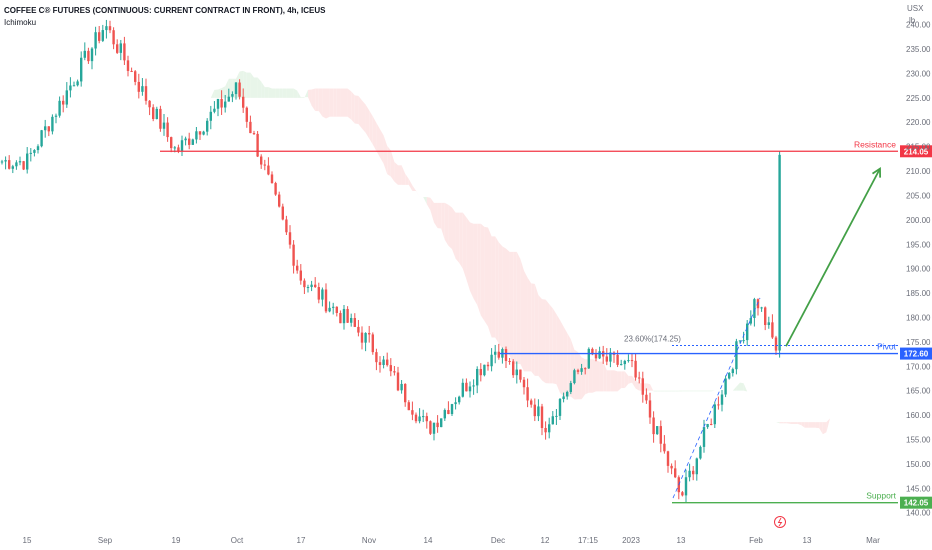 The image size is (932, 550). I want to click on pivot-price-tag-text: 172.60, so click(916, 354).